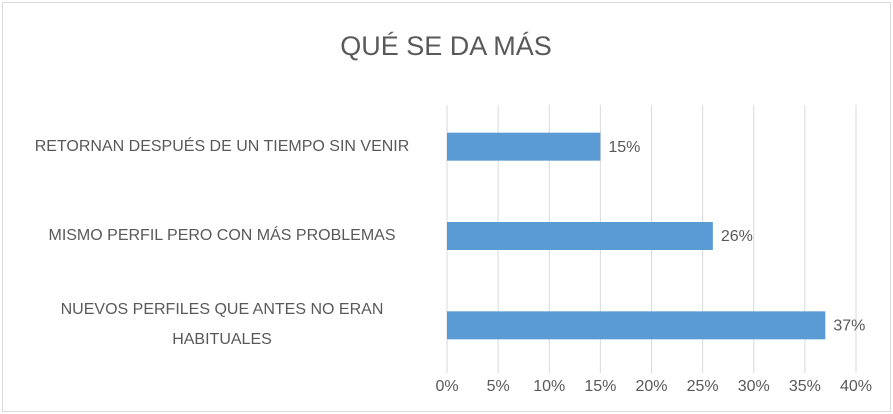  Describe the element at coordinates (222, 146) in the screenshot. I see `category-label: RETORNAN DESPUÉS DE UN TIEMPO SIN VENIR` at that location.